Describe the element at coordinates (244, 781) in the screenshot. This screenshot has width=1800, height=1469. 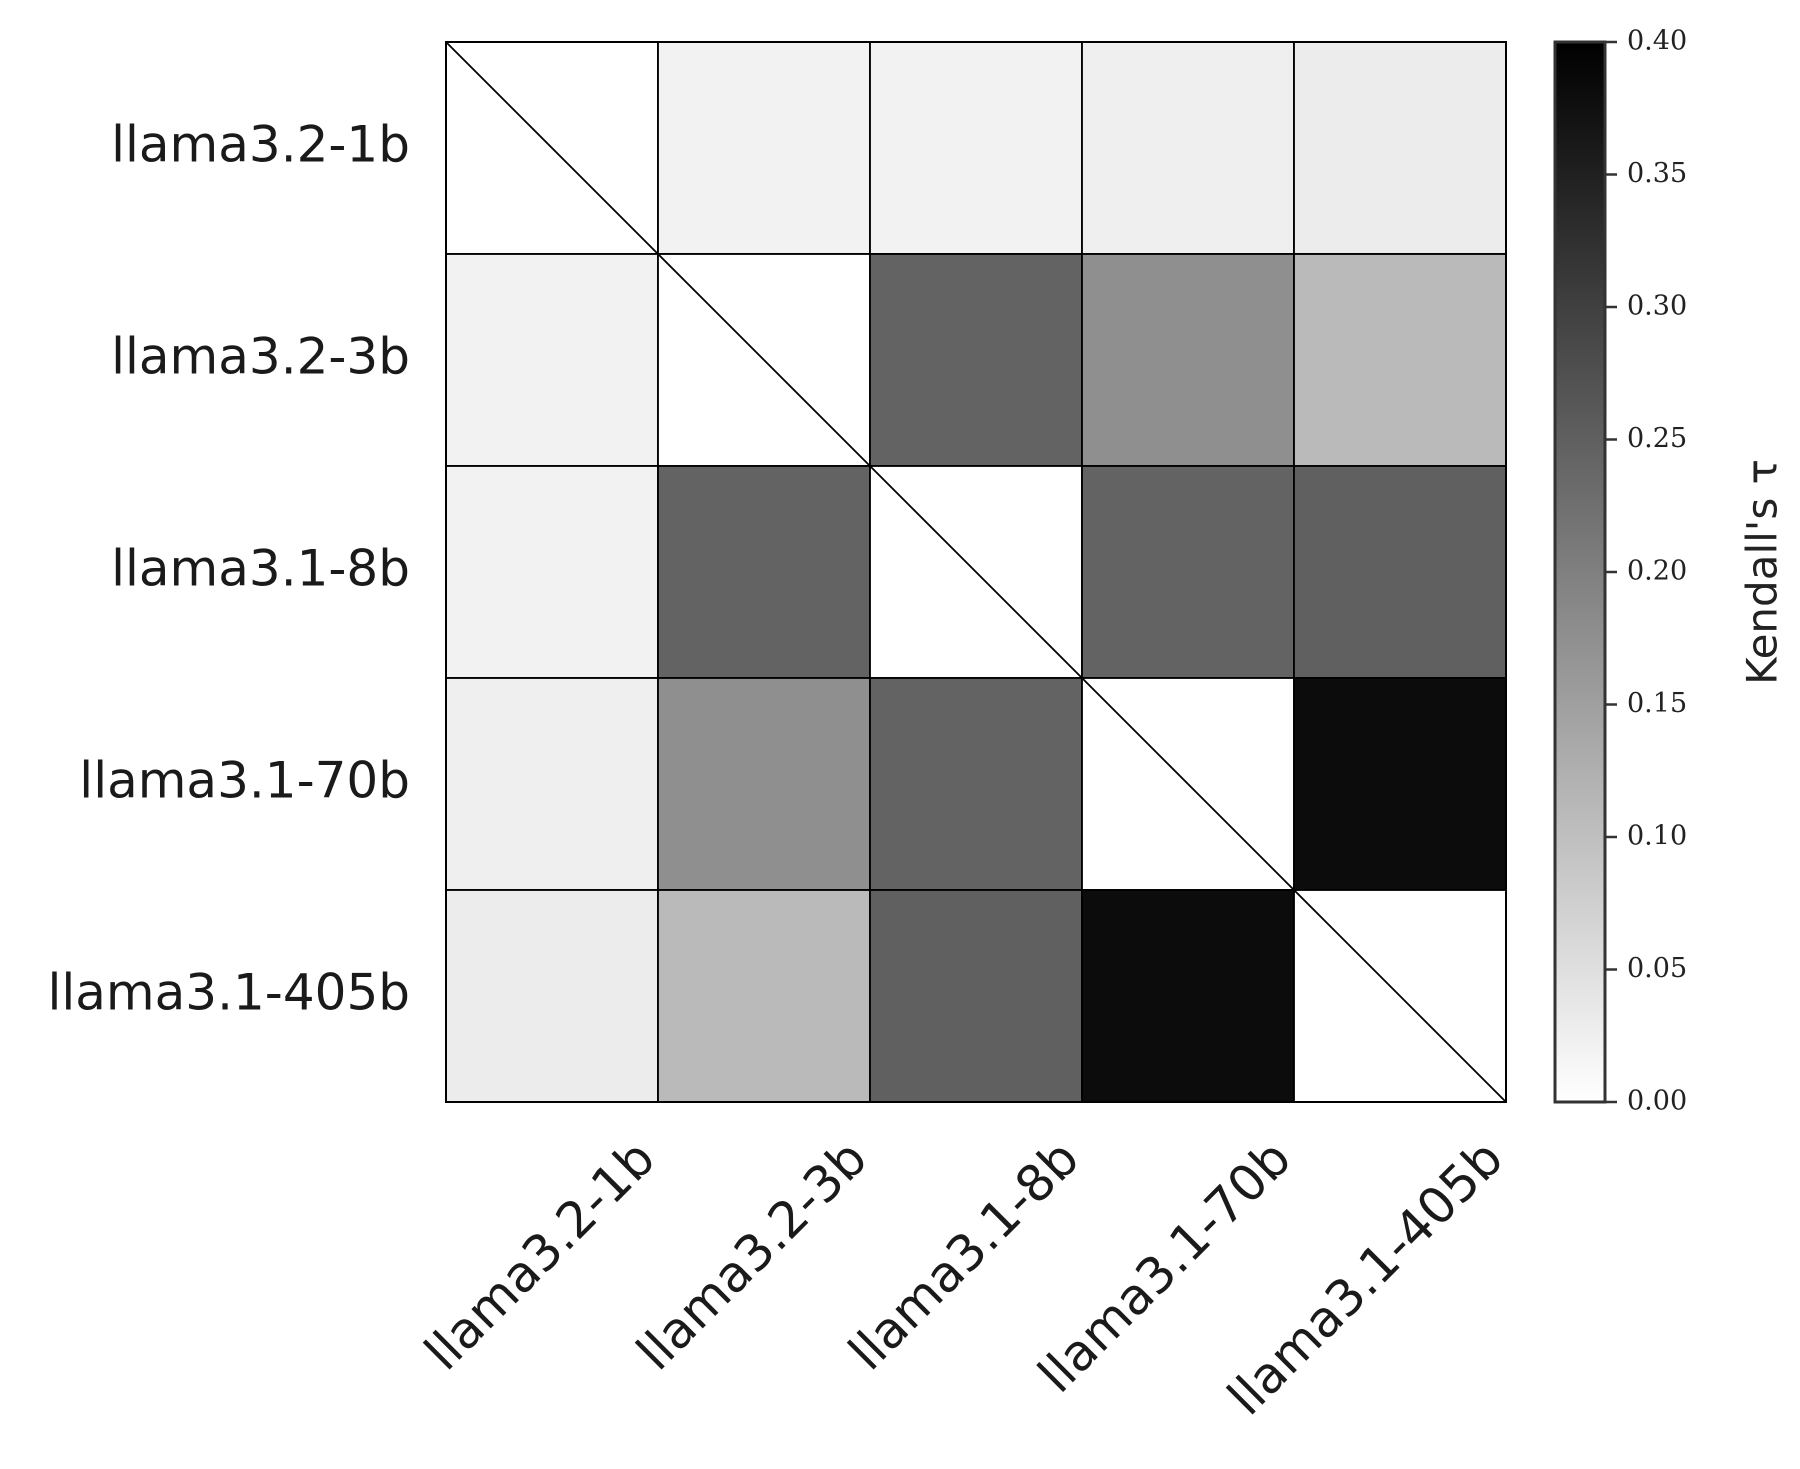
I see `row-label-3: llama3.1-70b` at that location.